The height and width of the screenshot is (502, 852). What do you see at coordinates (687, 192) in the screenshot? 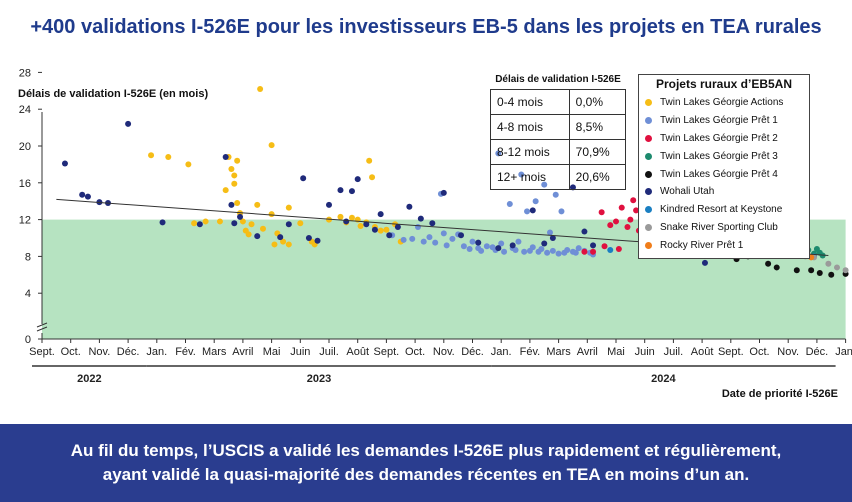
I see `legend-label: Wohali Utah` at bounding box center [687, 192].